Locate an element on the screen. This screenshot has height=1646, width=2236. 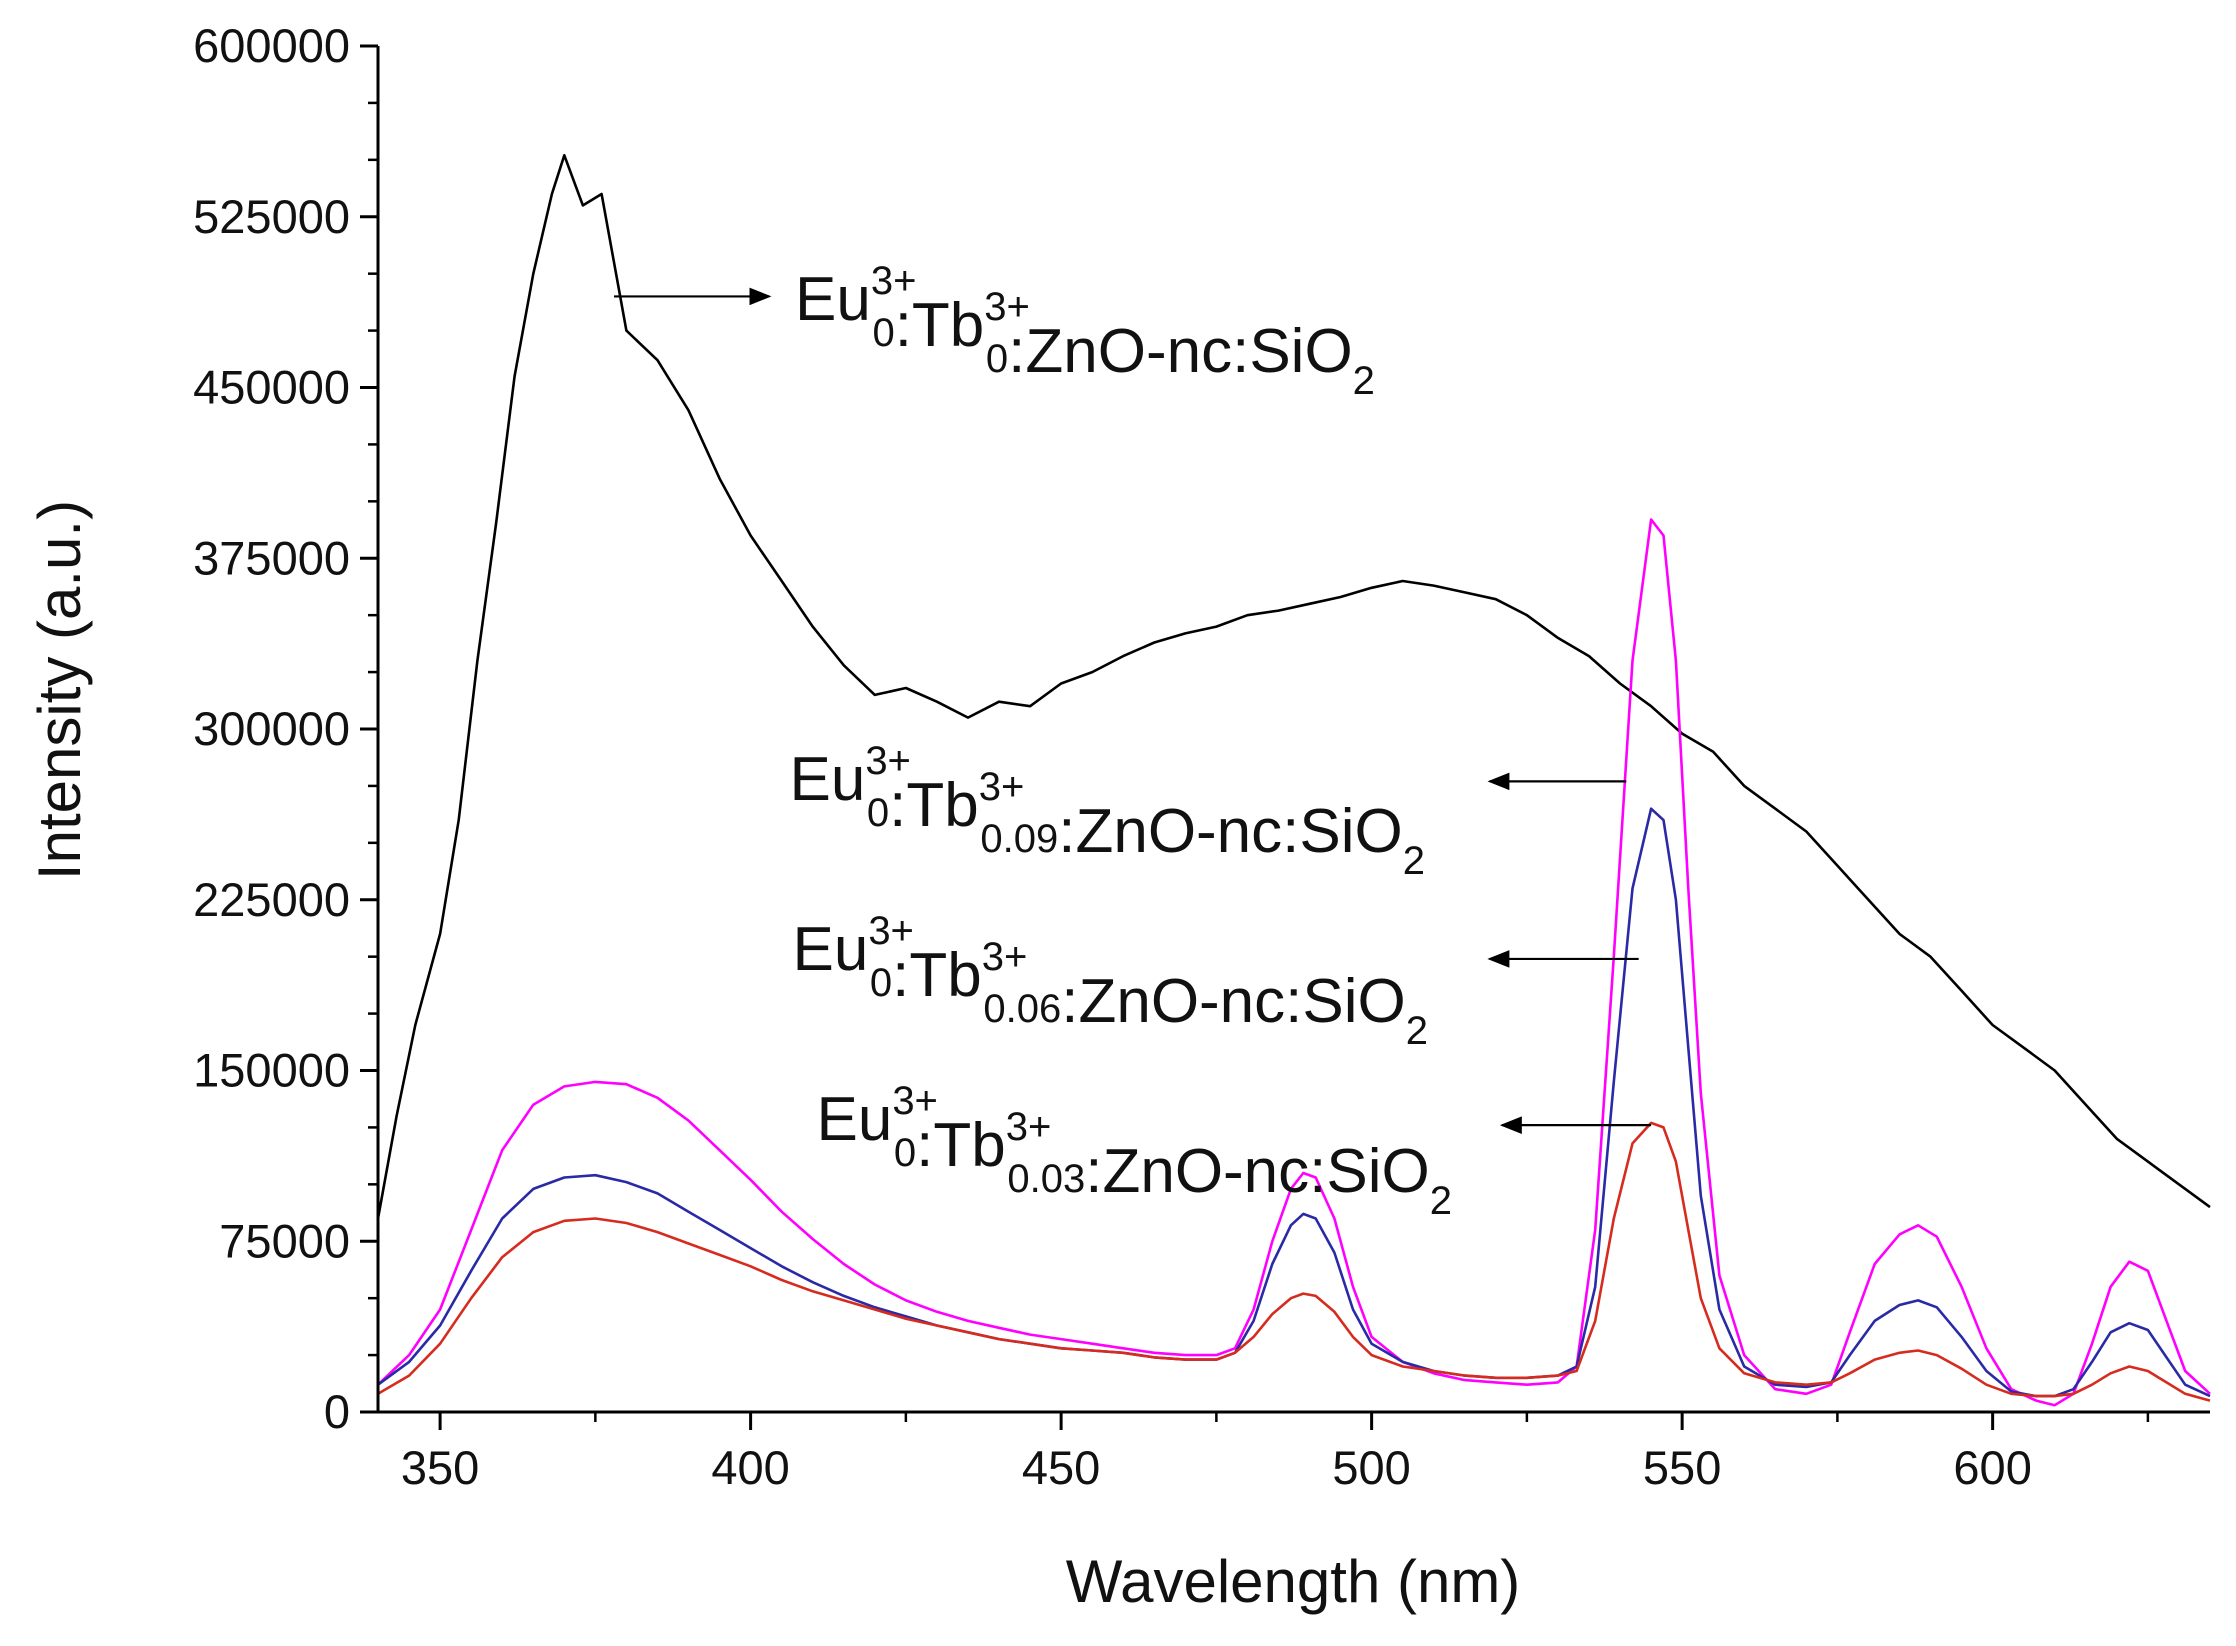
y-tick-label: 0 is located at coordinates (337, 1411).